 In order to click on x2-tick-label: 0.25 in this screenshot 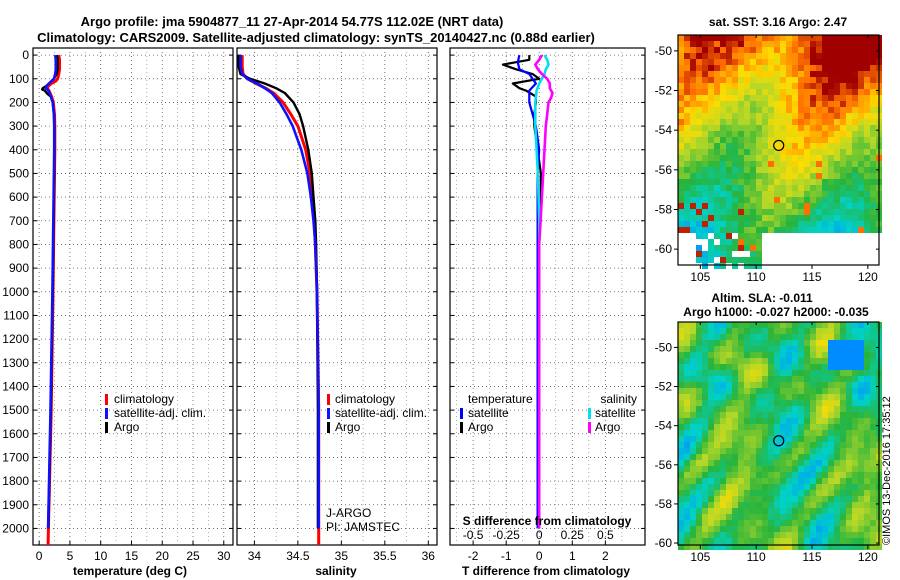, I will do `click(573, 535)`.